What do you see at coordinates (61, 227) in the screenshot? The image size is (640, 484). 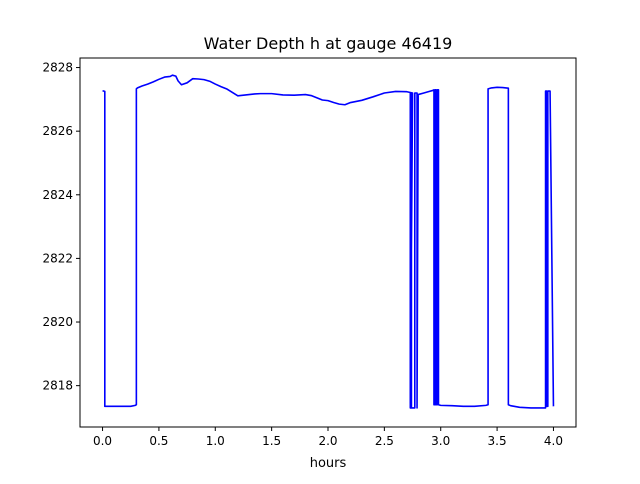 I see `y-axis: 2818 2820 2822 2824 2826 2828` at bounding box center [61, 227].